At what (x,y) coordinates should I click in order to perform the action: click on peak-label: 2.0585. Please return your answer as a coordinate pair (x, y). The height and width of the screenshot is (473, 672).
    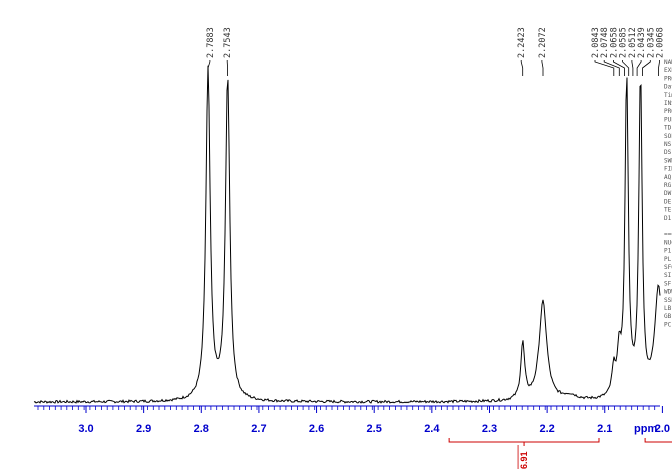
    Looking at the image, I should click on (624, 42).